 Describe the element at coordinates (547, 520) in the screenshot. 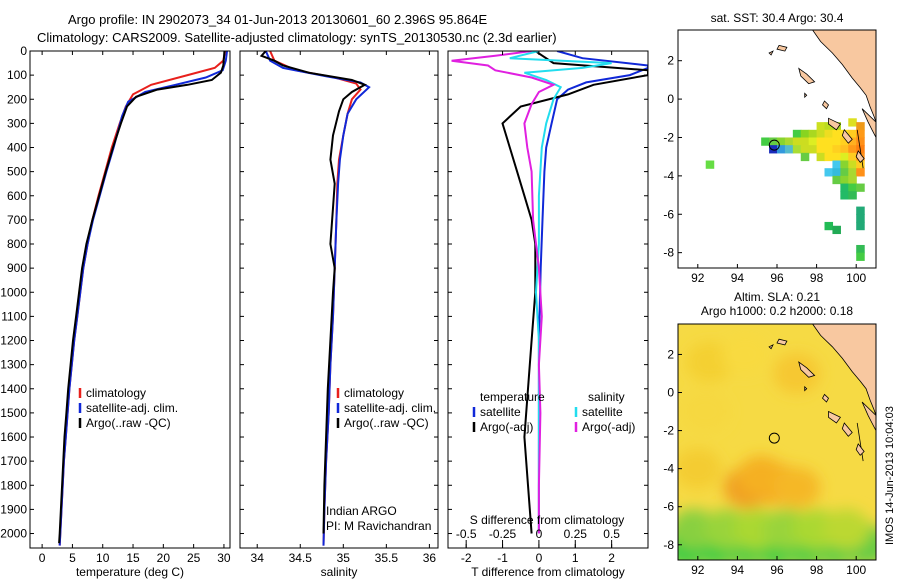

I see `difference-x2label: S difference from climatology` at that location.